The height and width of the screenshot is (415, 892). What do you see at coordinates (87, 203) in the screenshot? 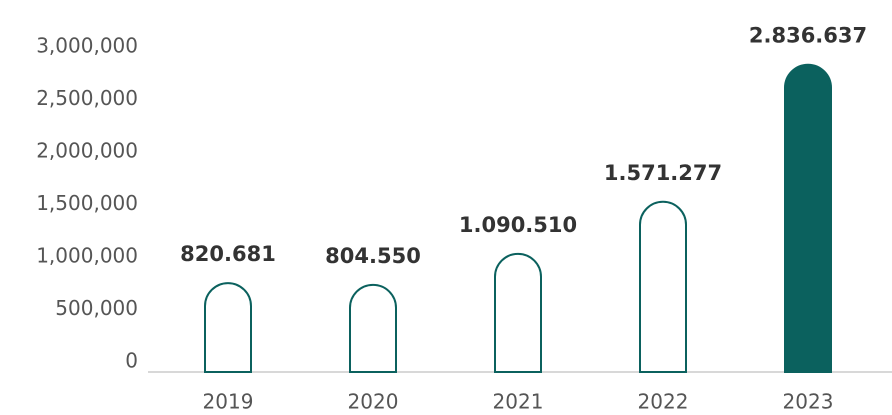
I see `y-tick-label: 1,500,000` at bounding box center [87, 203].